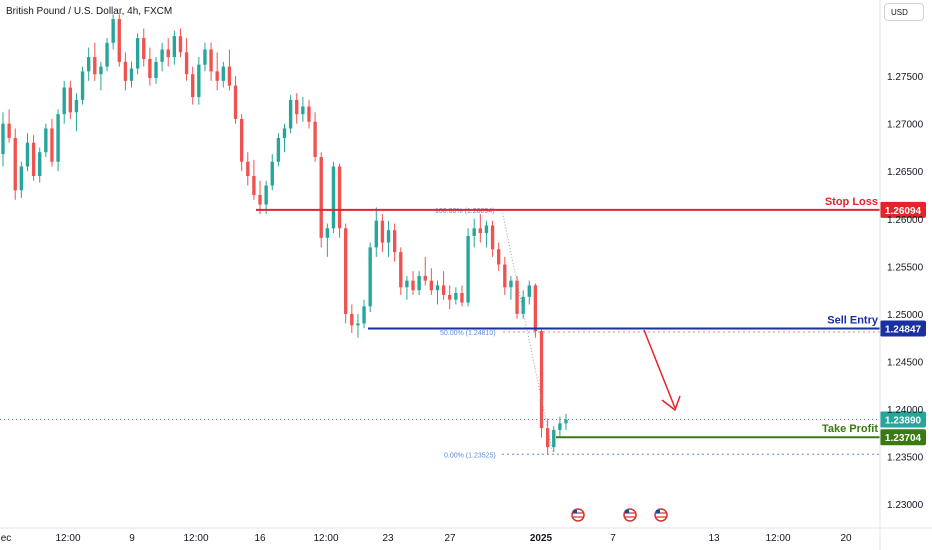 The width and height of the screenshot is (932, 550). Describe the element at coordinates (468, 333) in the screenshot. I see `fib-level-label: 50.00% (1.24810)` at that location.